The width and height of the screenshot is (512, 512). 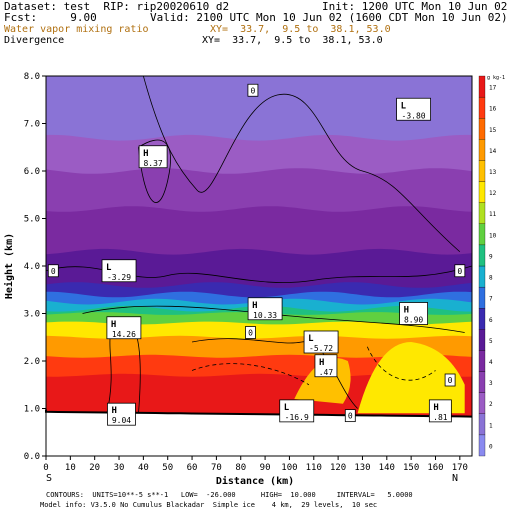 What do you see at coordinates (321, 348) in the screenshot?
I see `extremum-value: -5.72` at bounding box center [321, 348].